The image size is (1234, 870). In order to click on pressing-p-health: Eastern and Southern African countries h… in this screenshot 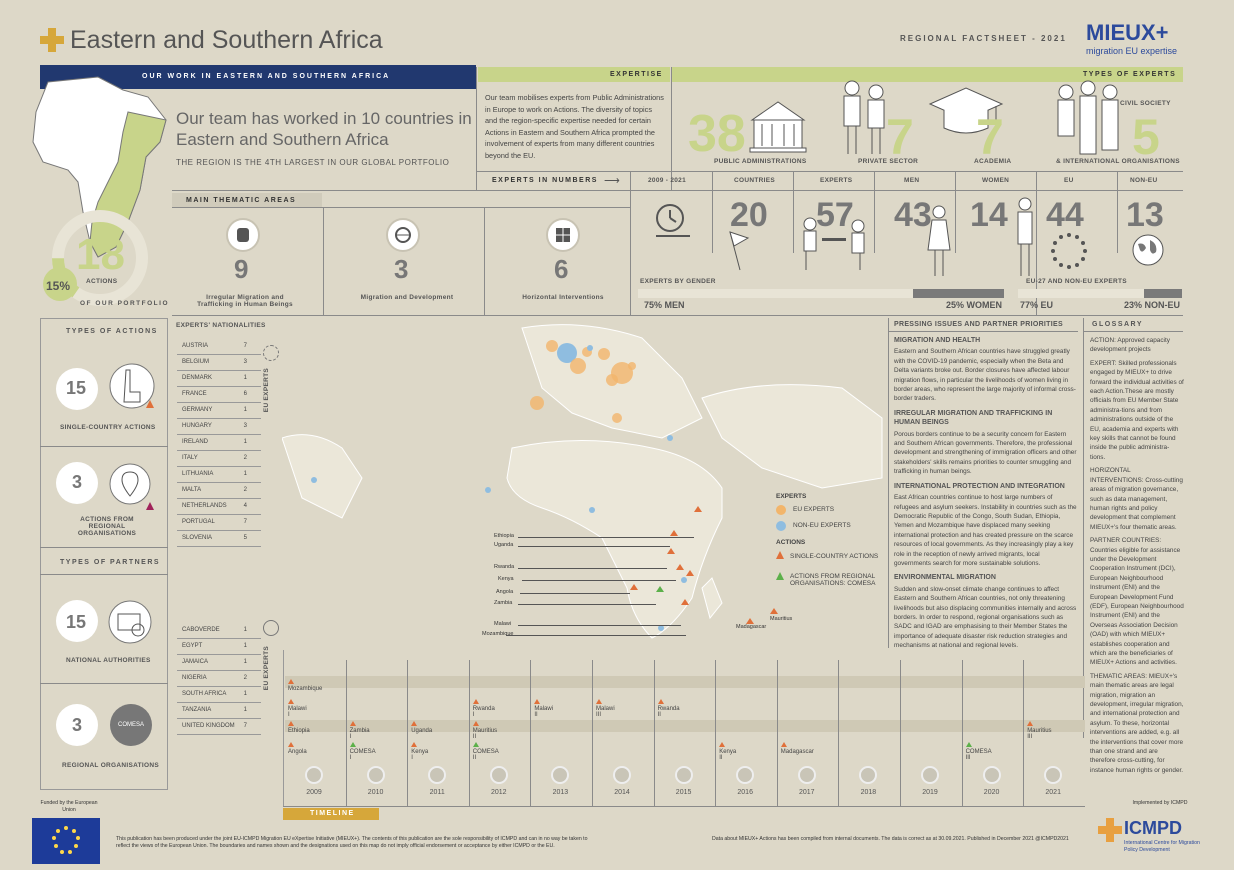, I will do `click(985, 375)`.